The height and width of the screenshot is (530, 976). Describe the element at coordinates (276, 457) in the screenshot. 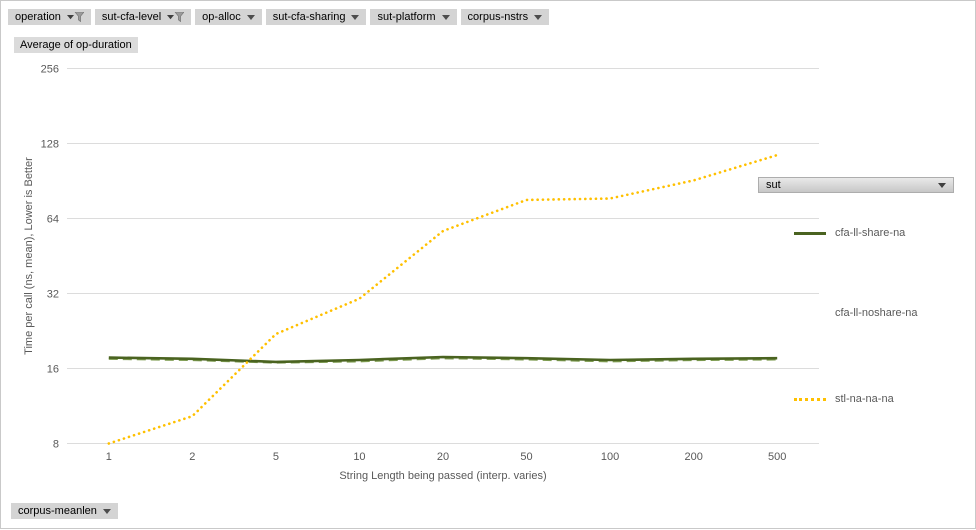

I see `x-tick-label: 5` at that location.